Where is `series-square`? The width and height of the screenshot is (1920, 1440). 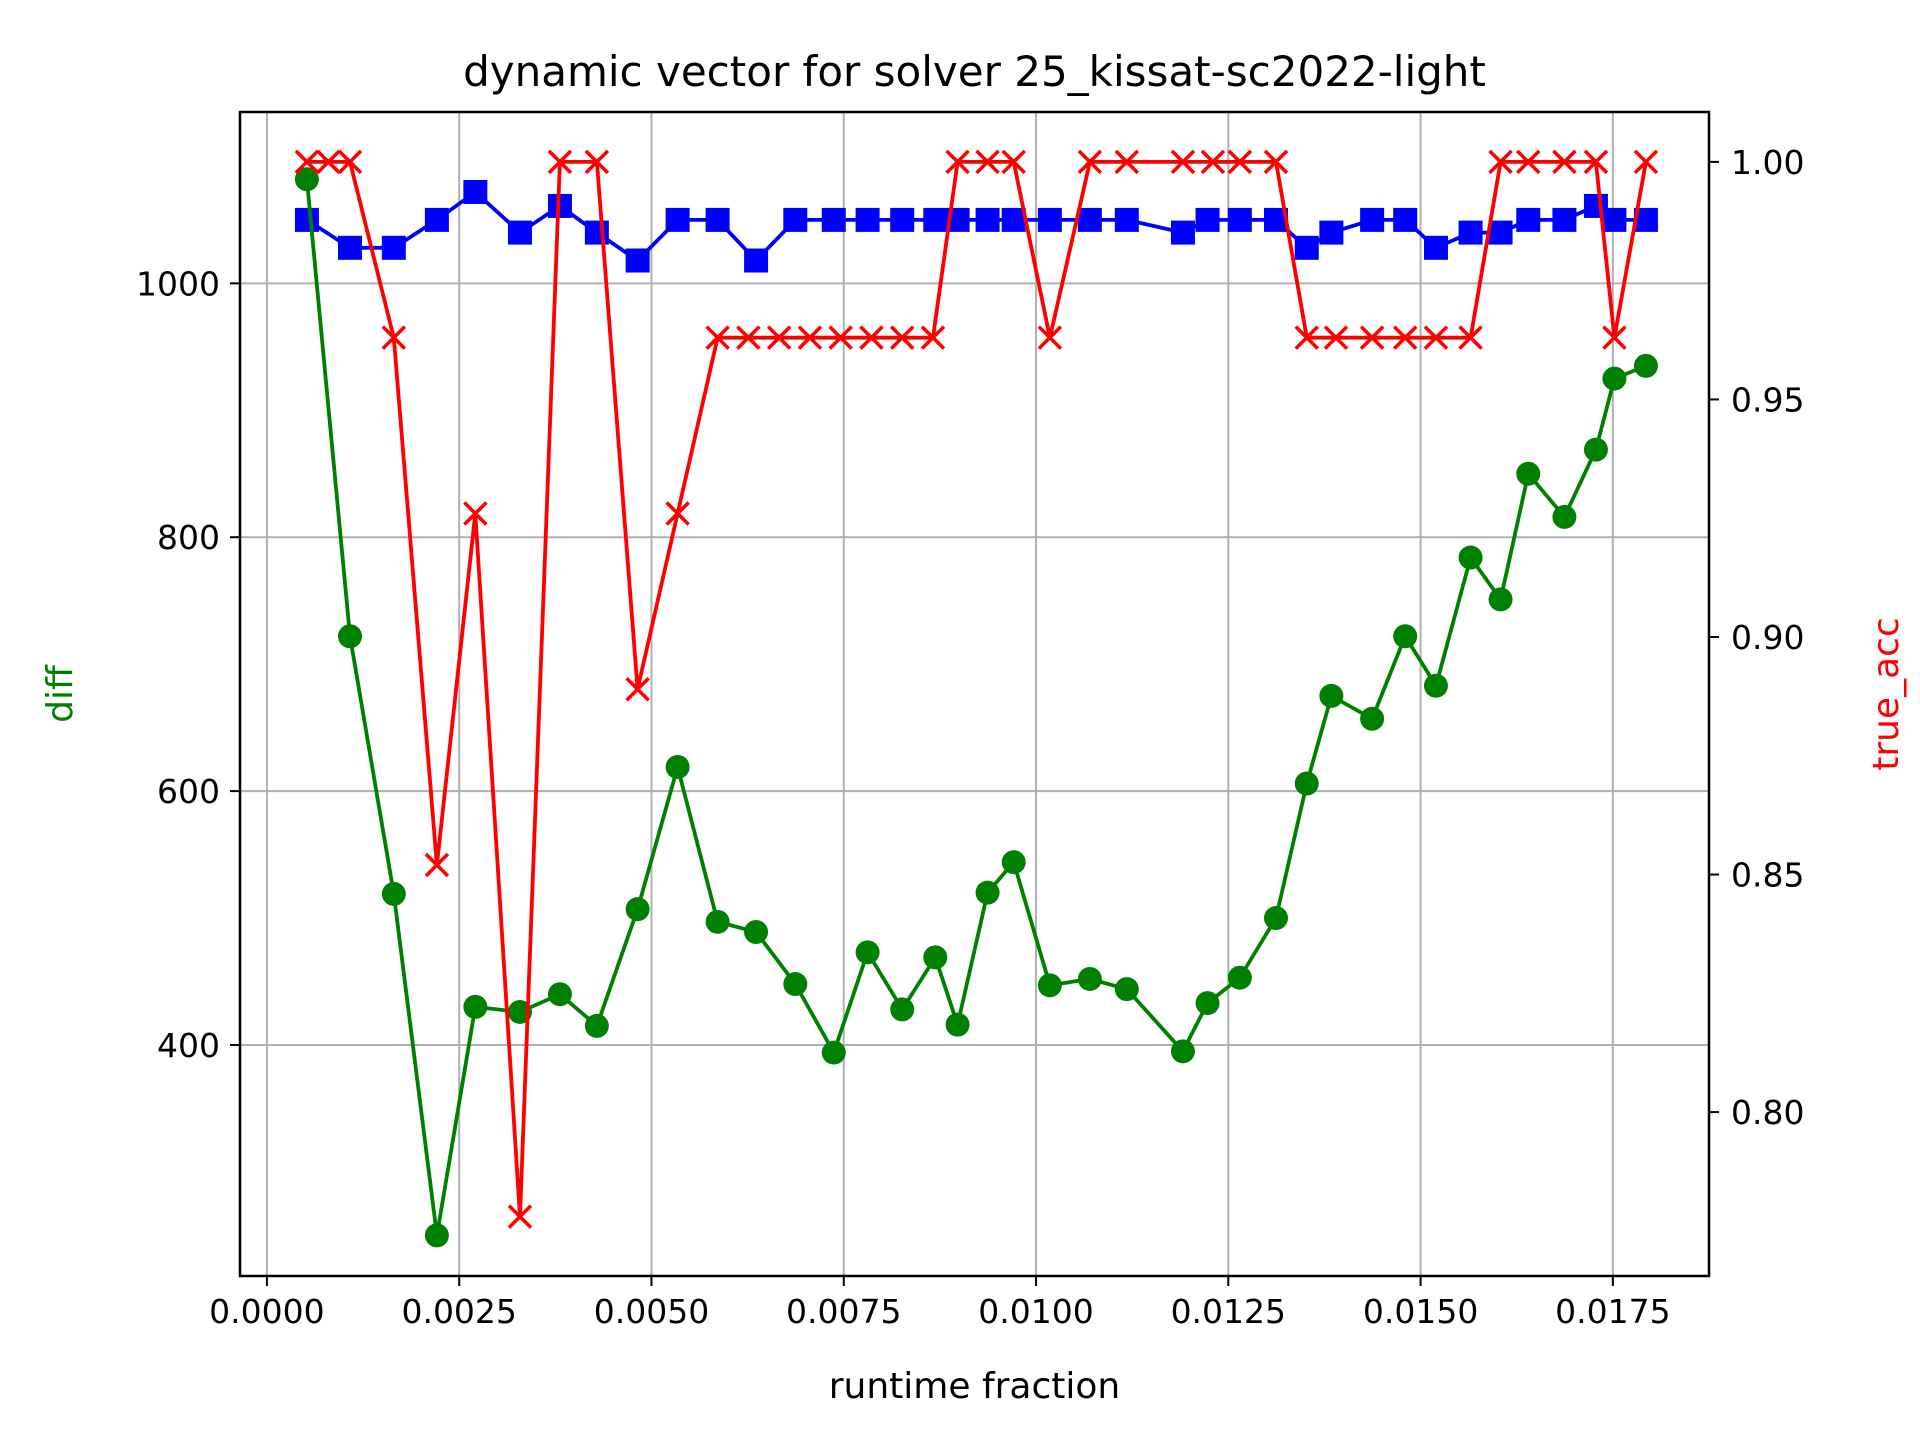
series-square is located at coordinates (976, 226).